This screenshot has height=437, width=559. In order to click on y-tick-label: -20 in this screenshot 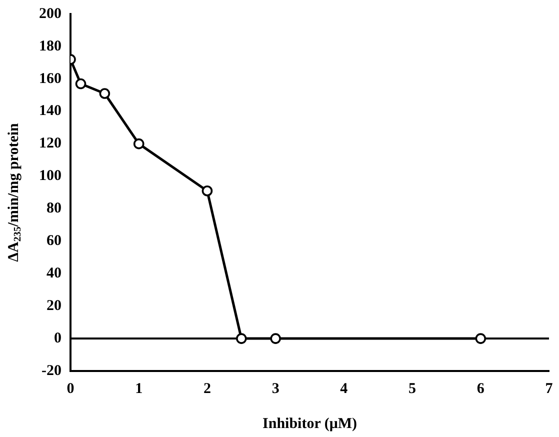, I will do `click(52, 370)`.